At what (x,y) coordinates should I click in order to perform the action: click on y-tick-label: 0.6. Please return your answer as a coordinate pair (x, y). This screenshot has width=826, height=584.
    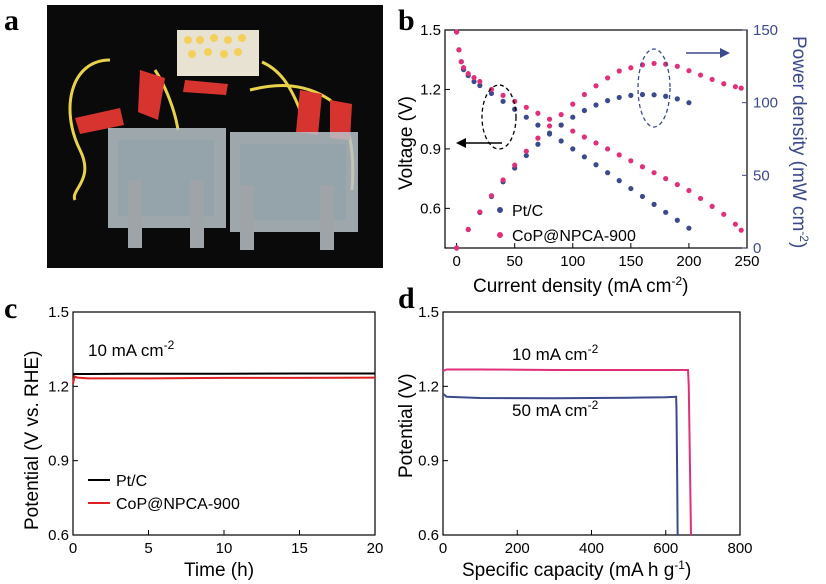
    Looking at the image, I should click on (430, 208).